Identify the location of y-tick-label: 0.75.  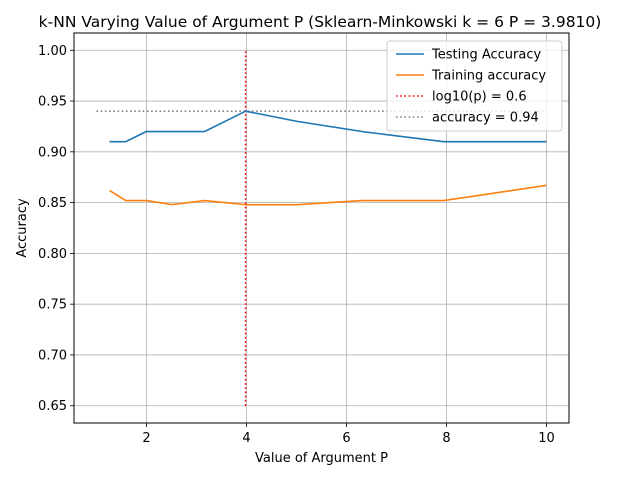
(52, 305).